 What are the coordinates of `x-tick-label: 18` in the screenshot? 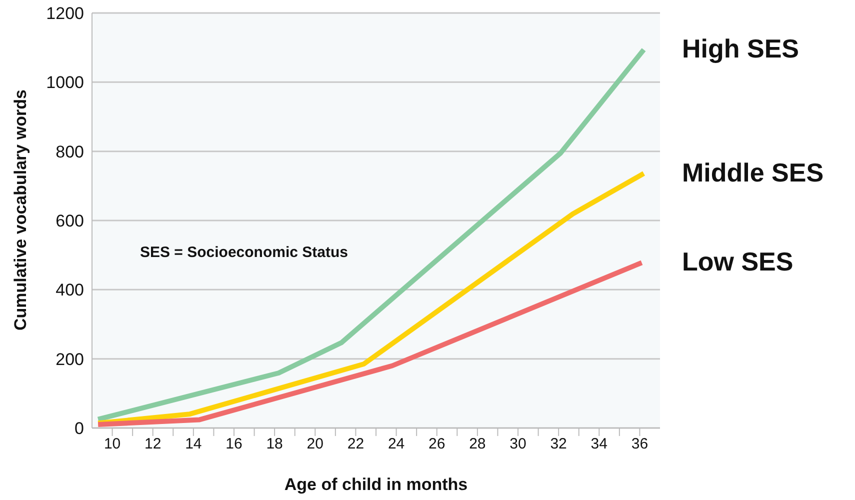 It's located at (274, 444).